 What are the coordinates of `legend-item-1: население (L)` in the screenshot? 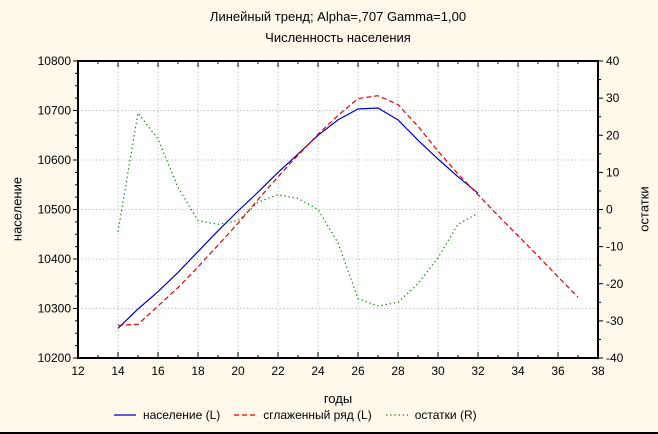 It's located at (167, 415).